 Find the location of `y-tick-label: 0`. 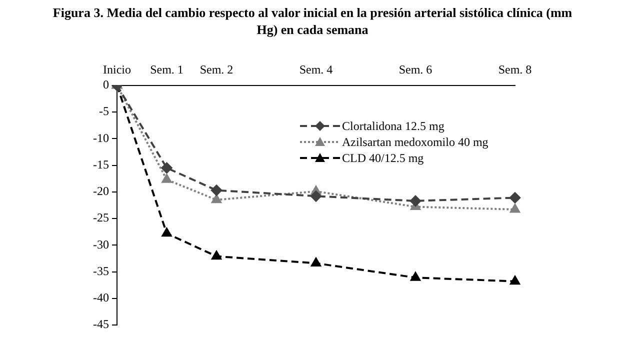

y-tick-label: 0 is located at coordinates (105, 85).